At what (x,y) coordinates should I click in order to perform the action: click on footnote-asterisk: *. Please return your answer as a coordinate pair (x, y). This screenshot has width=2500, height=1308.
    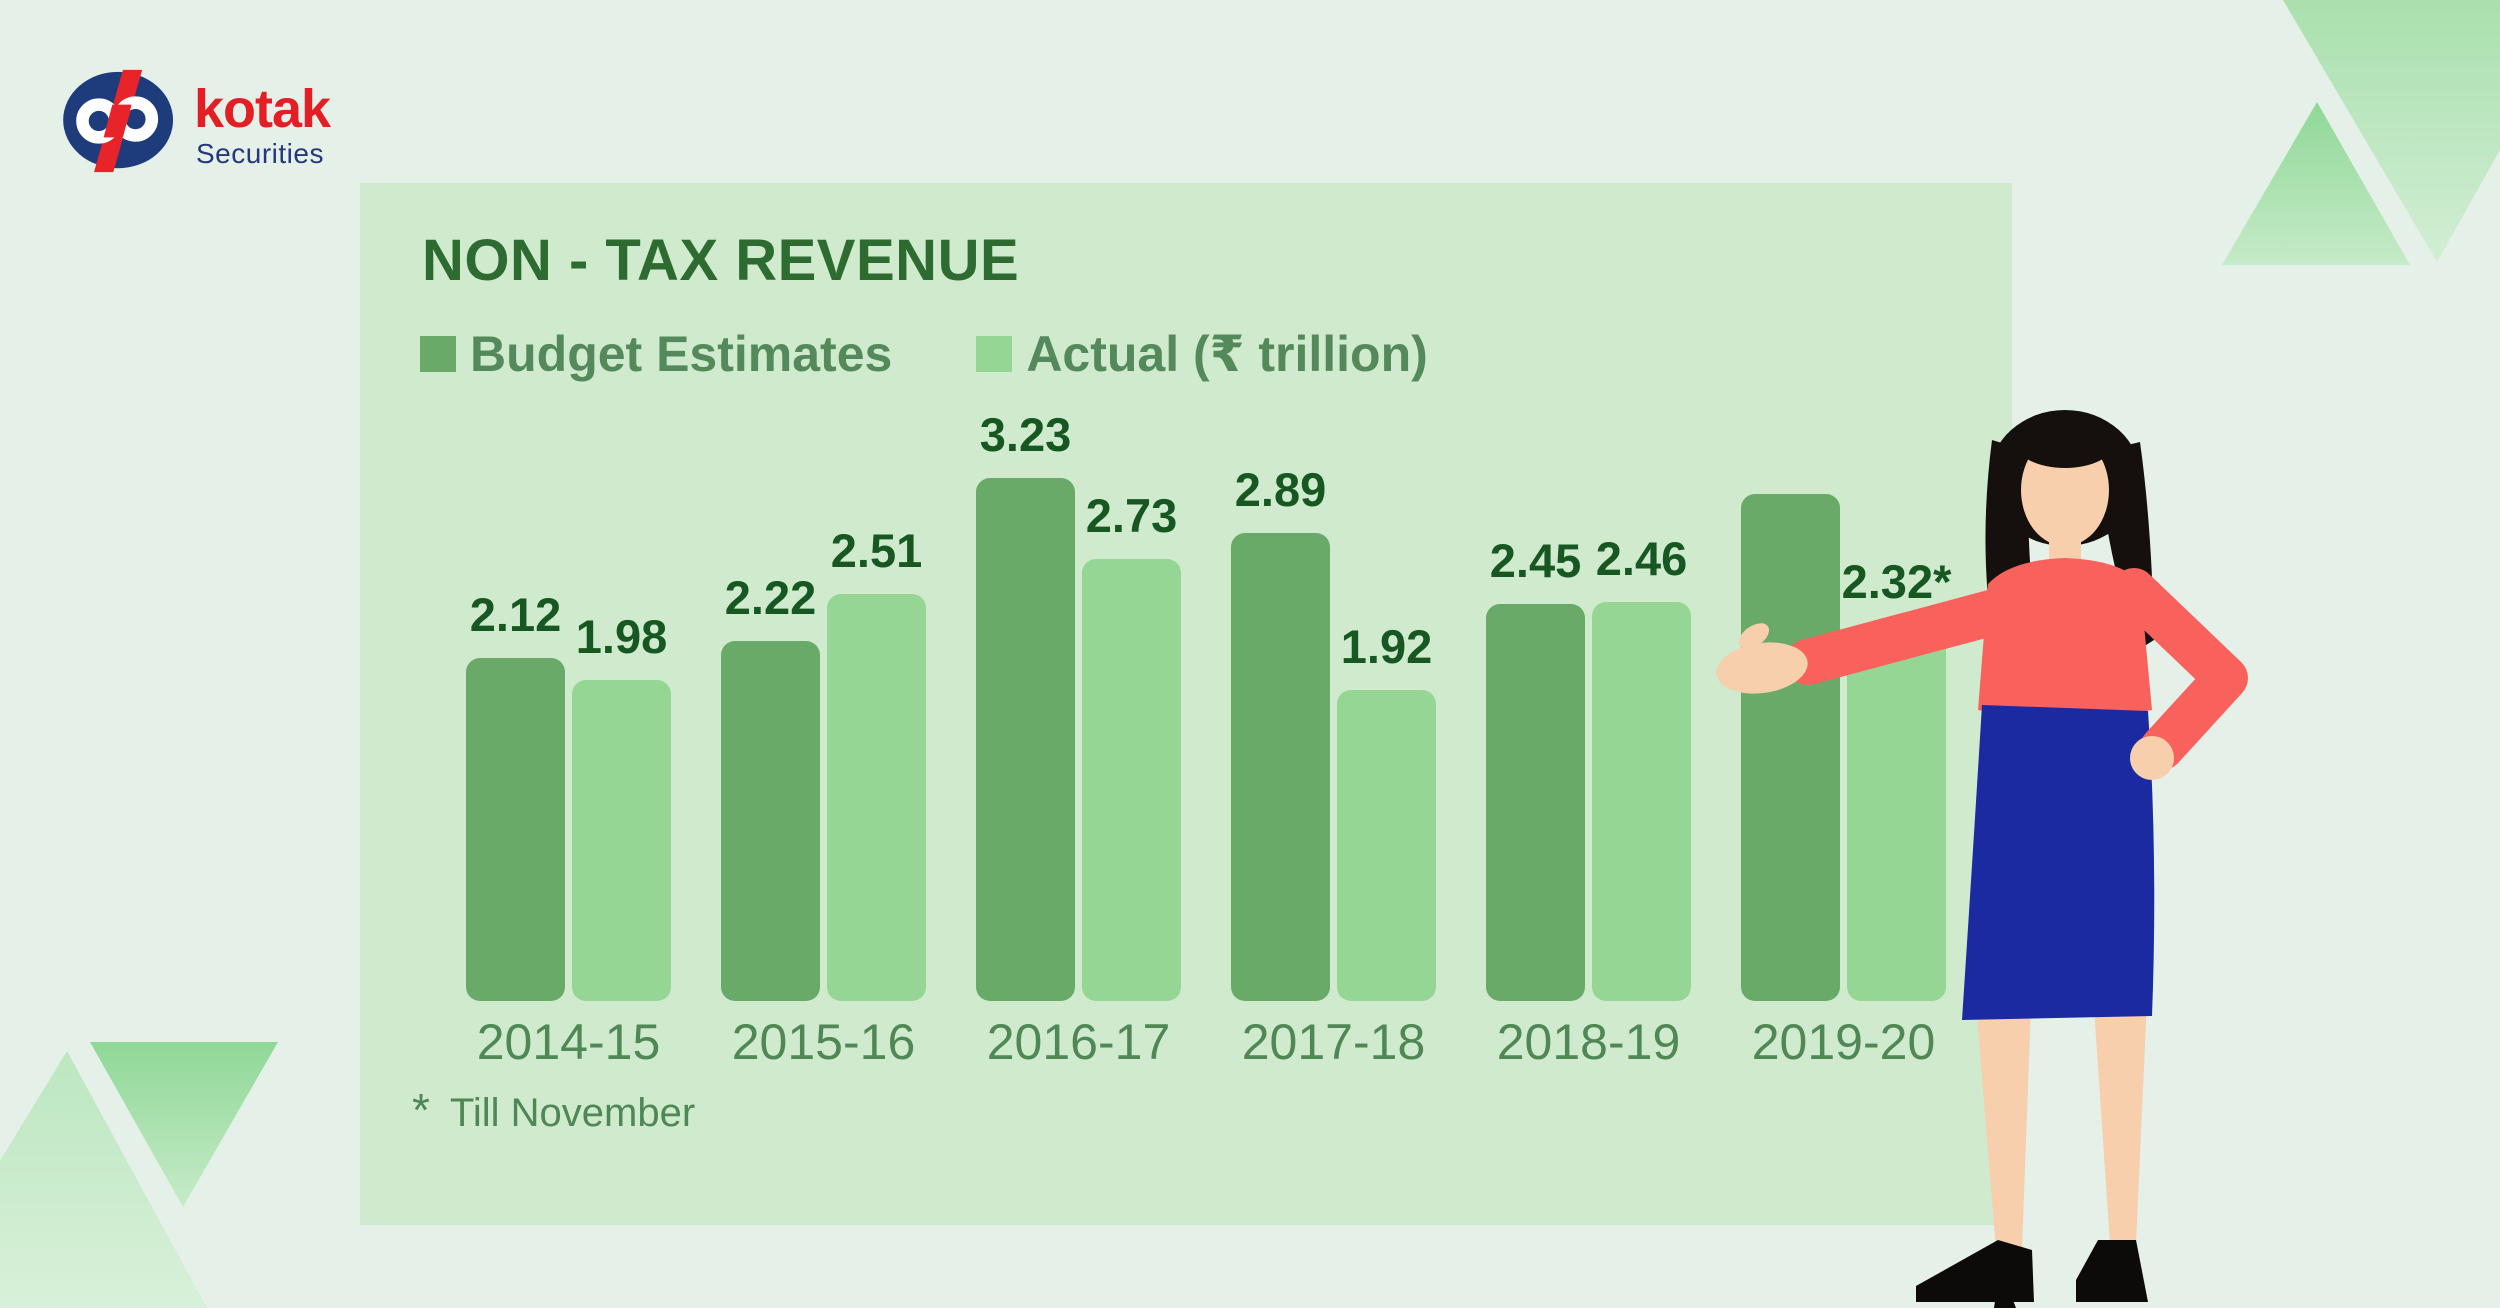
    Looking at the image, I should click on (421, 1110).